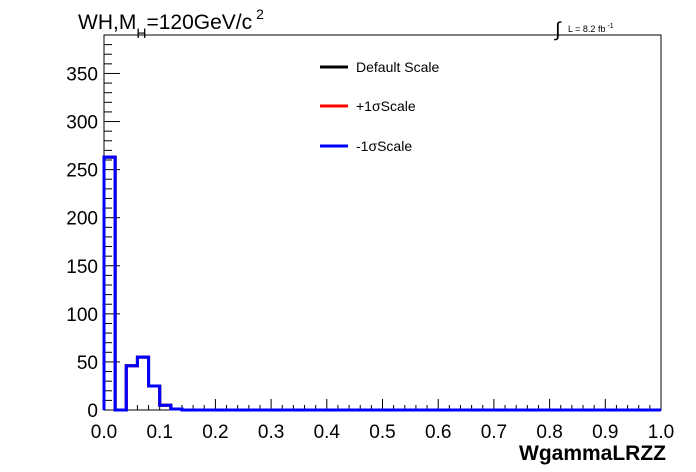 The width and height of the screenshot is (696, 472). Describe the element at coordinates (215, 432) in the screenshot. I see `x-tick-label: 0.2` at that location.